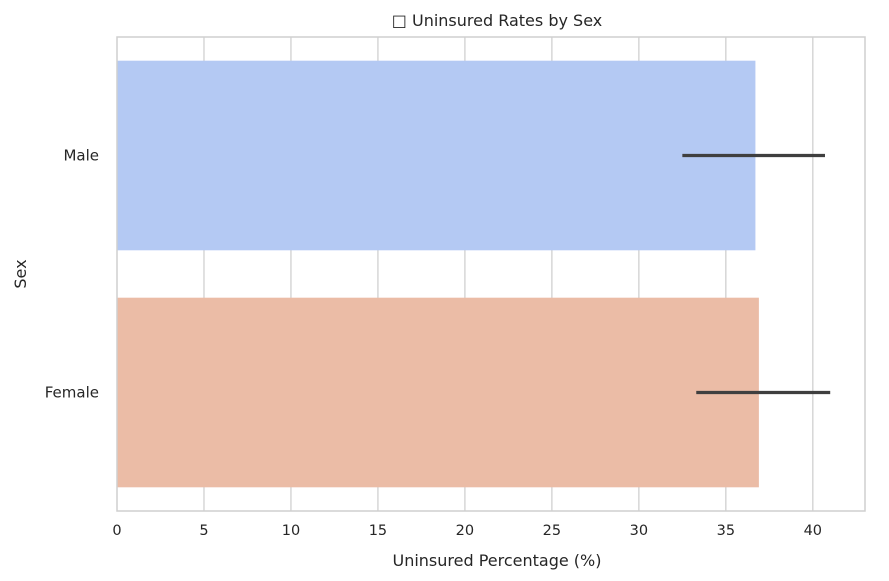 This screenshot has height=581, width=889. What do you see at coordinates (72, 393) in the screenshot?
I see `y-tick-label-female: Female` at bounding box center [72, 393].